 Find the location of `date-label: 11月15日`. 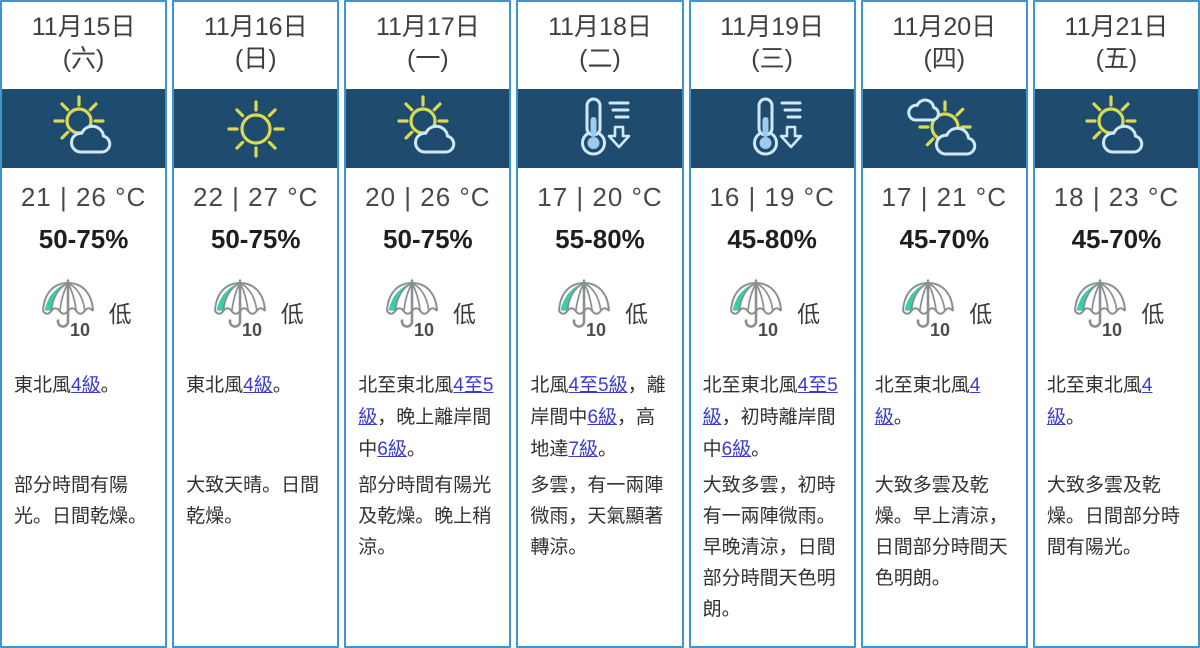

date-label: 11月15日 is located at coordinates (83, 27).